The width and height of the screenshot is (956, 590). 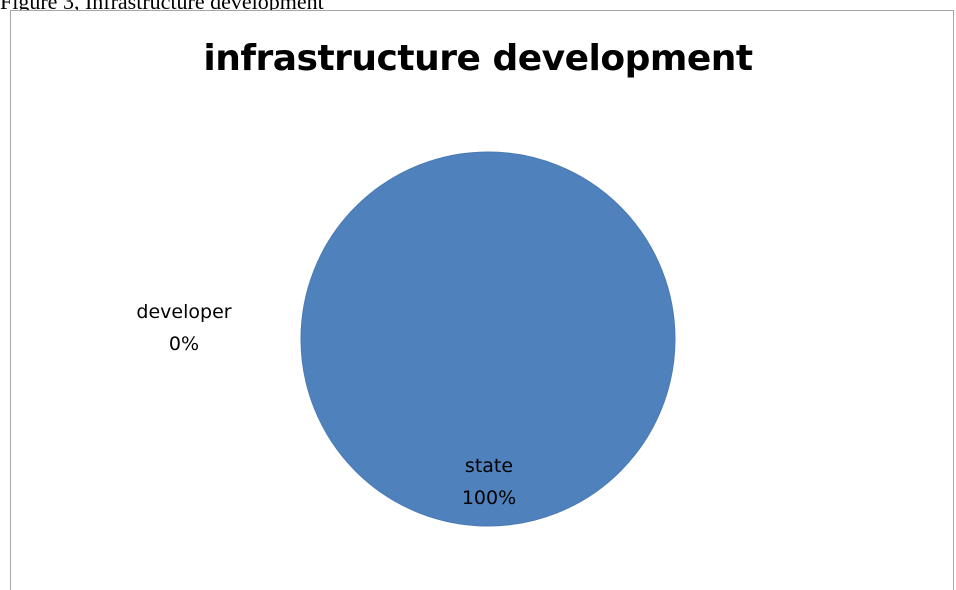 I want to click on figure-caption: Figure 3, Infrastructure development, so click(x=162, y=7).